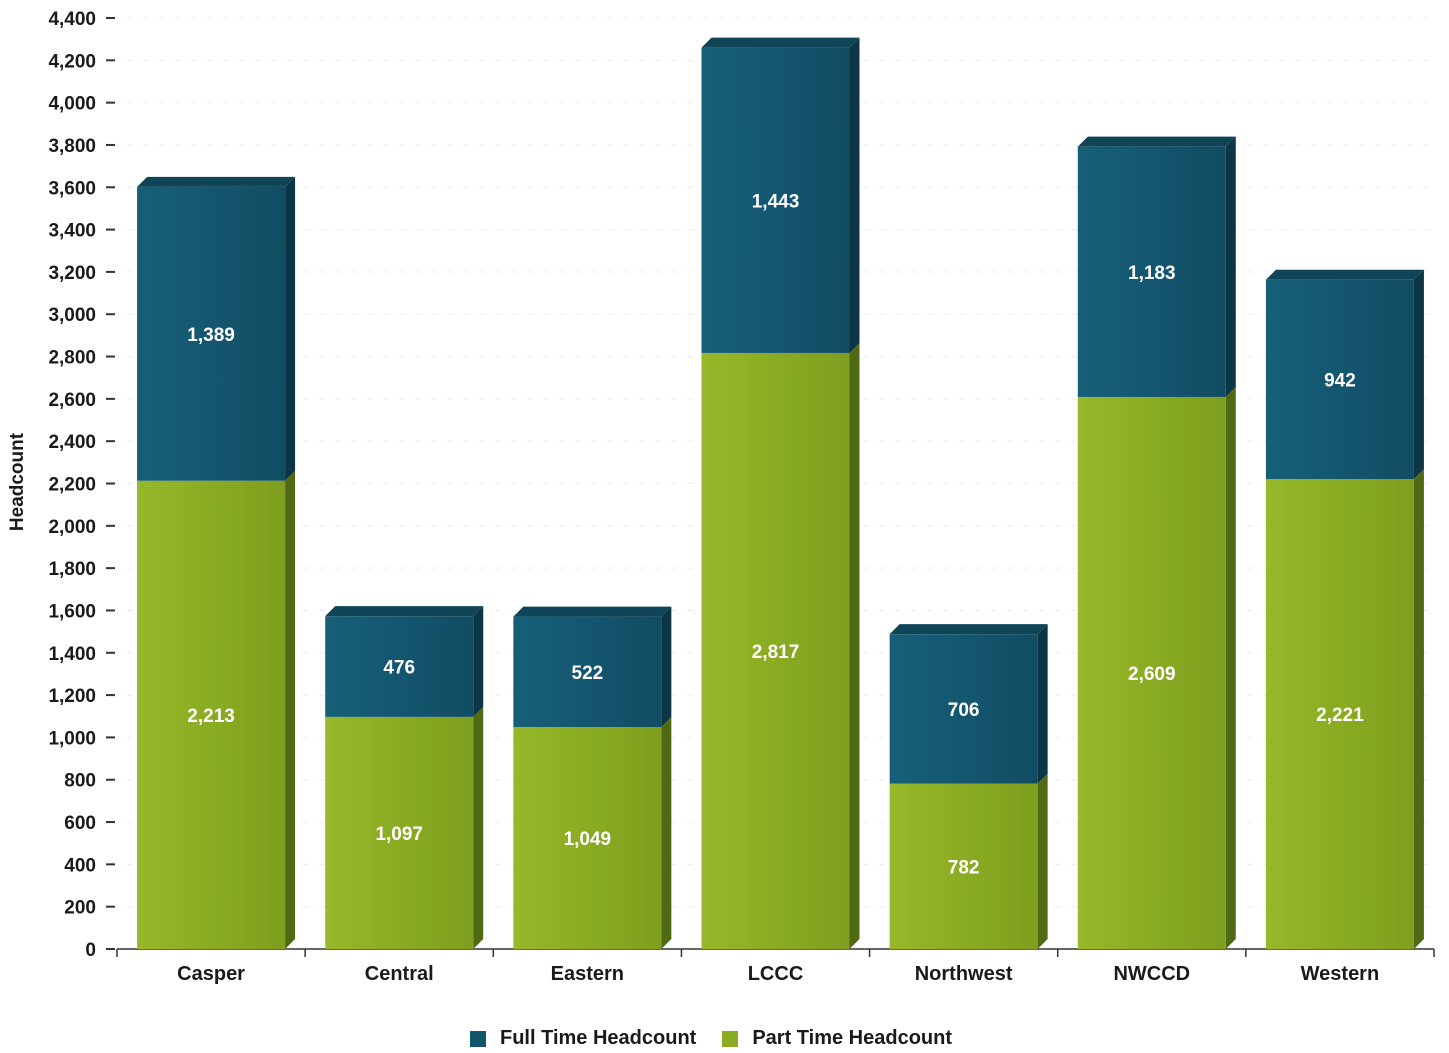 Image resolution: width=1449 pixels, height=1053 pixels. What do you see at coordinates (478, 1038) in the screenshot?
I see `legend-swatch-full-time` at bounding box center [478, 1038].